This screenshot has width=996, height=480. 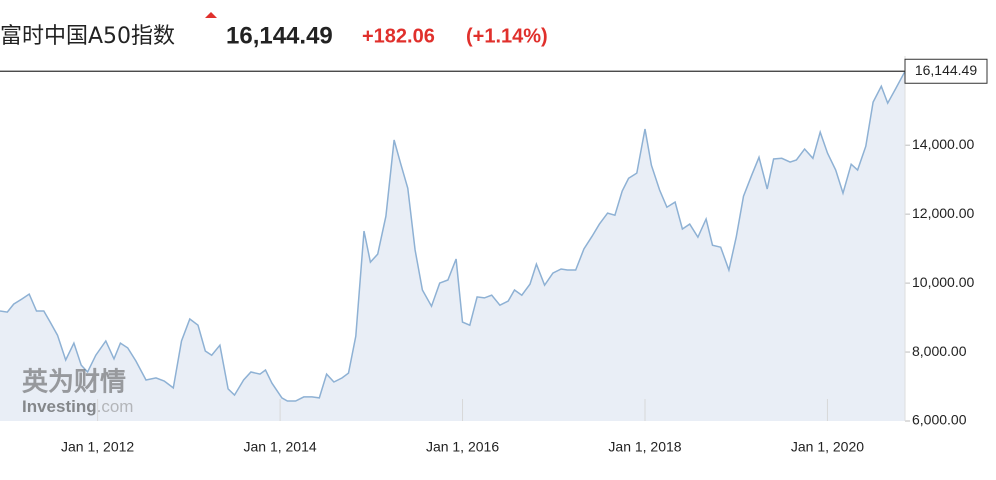 I want to click on x-tick-label: Jan 1, 2012, so click(x=97, y=447).